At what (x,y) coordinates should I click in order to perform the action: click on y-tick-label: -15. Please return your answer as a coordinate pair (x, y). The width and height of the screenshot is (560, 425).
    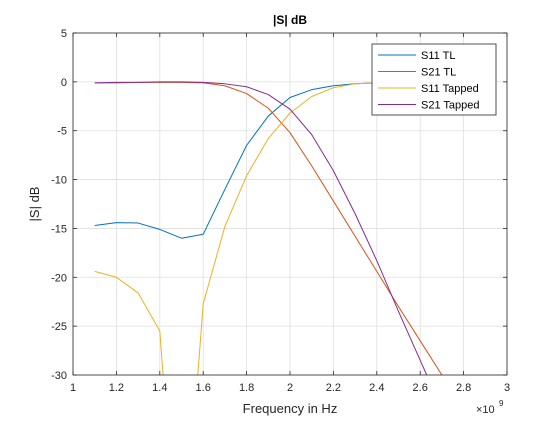
    Looking at the image, I should click on (59, 229).